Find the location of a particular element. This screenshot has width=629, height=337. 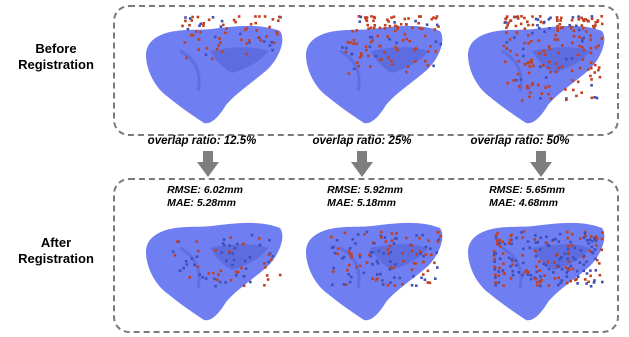

metrics-2: RMSE: 5.92mm MAE: 5.18mm is located at coordinates (365, 197).